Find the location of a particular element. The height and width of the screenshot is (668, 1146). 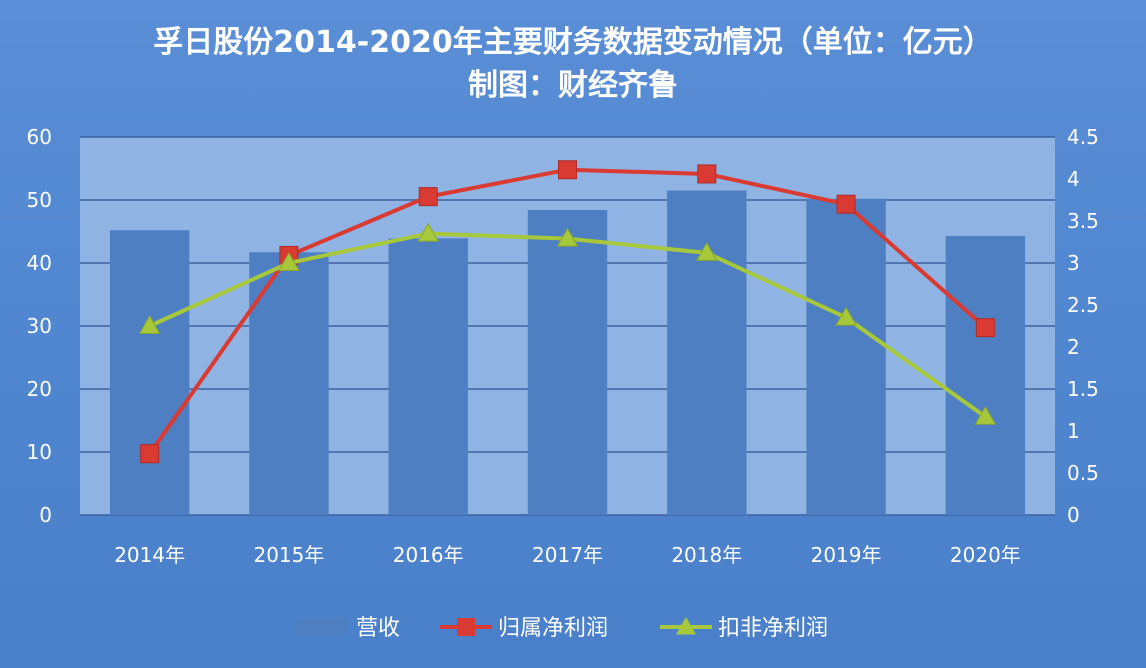

left-tick-label: 20 is located at coordinates (39, 389).